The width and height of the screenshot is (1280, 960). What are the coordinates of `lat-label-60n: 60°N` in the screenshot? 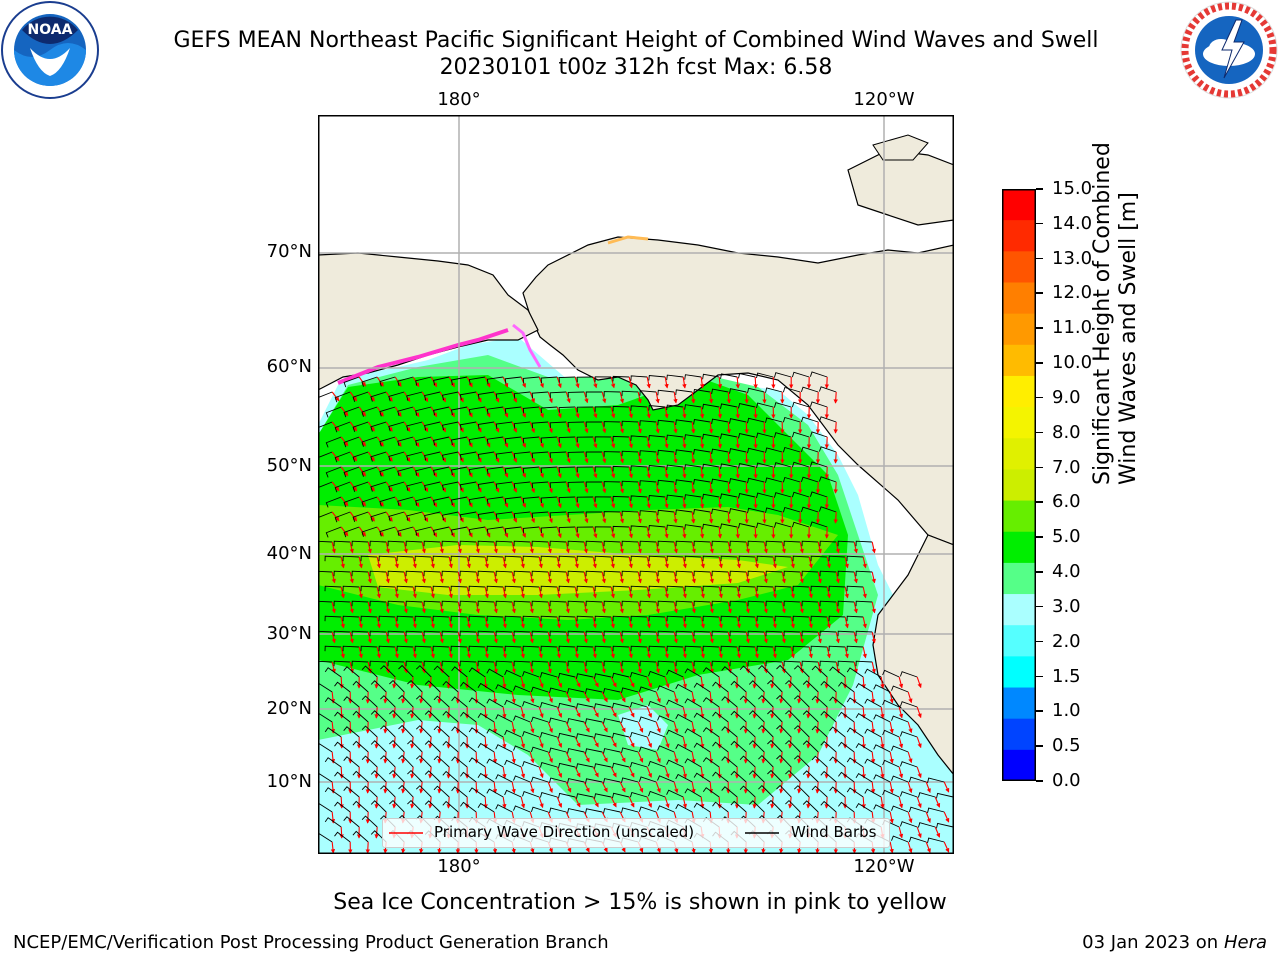 It's located at (289, 366).